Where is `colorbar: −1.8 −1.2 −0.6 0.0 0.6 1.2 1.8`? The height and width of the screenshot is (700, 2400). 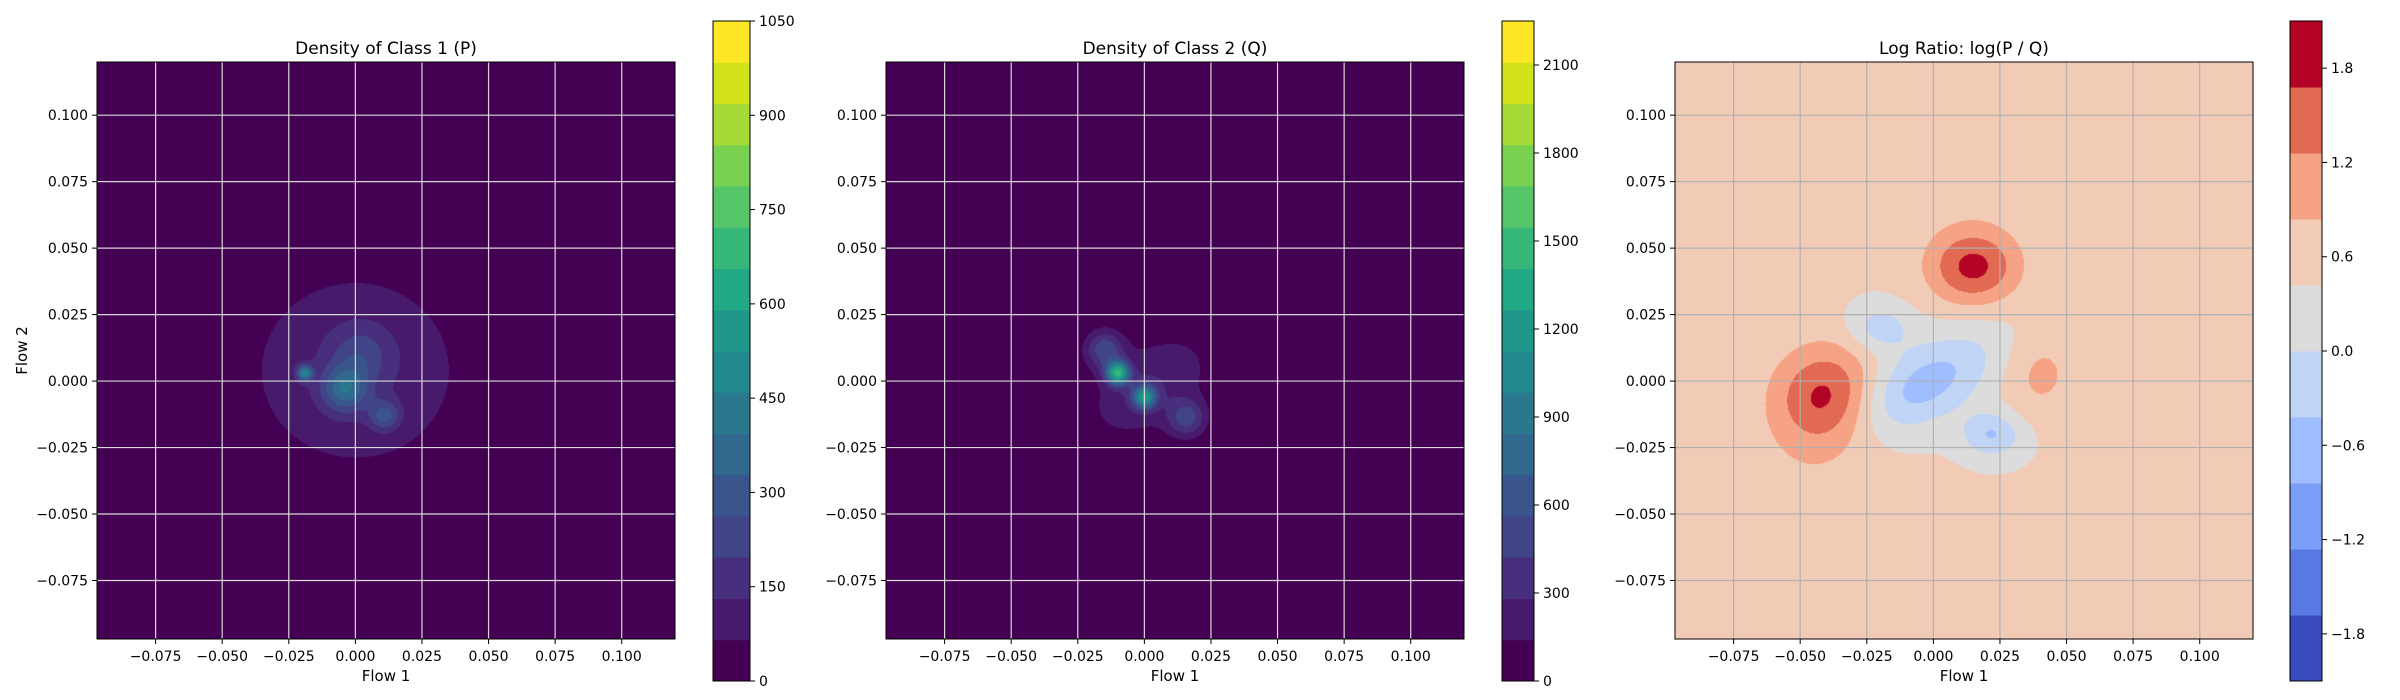
colorbar: −1.8 −1.2 −0.6 0.0 0.6 1.2 1.8 is located at coordinates (2327, 351).